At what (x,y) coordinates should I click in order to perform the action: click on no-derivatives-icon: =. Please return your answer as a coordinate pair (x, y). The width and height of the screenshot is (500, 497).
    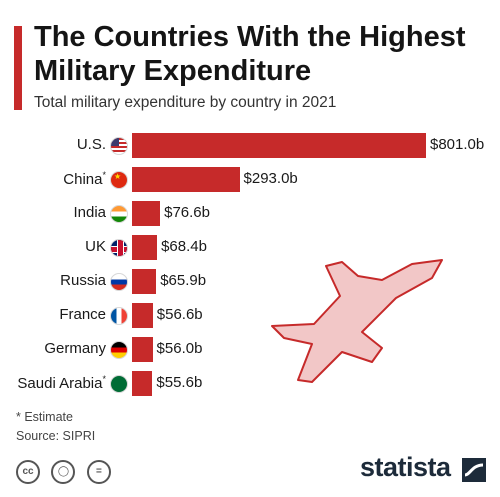
    Looking at the image, I should click on (98, 472).